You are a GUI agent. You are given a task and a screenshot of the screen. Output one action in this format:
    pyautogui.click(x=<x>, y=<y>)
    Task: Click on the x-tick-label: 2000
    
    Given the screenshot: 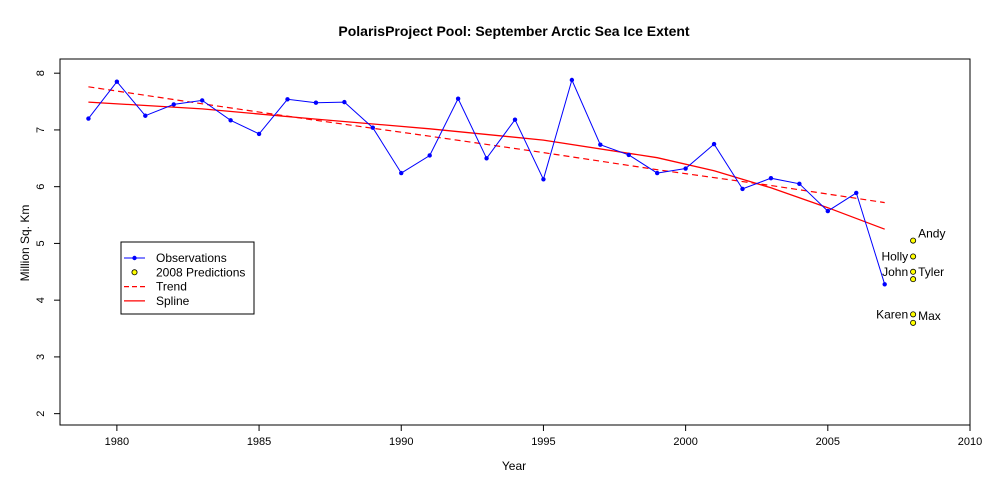 What is the action you would take?
    pyautogui.click(x=685, y=442)
    